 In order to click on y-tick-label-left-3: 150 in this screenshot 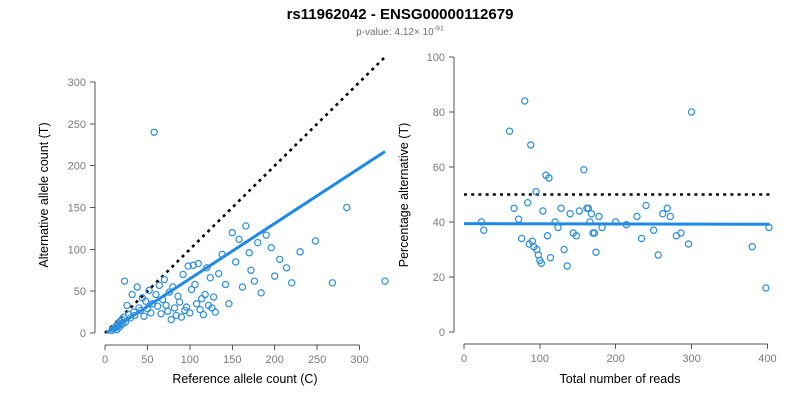, I will do `click(77, 209)`.